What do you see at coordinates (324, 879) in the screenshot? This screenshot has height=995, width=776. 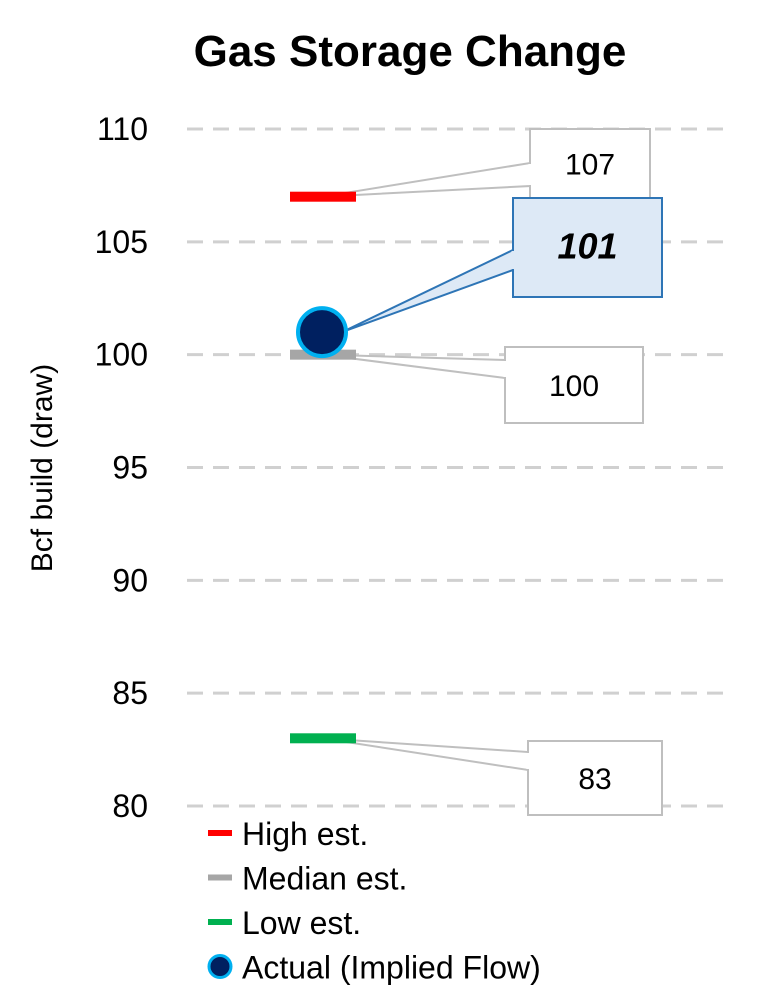 I see `legend-label: Median est.` at bounding box center [324, 879].